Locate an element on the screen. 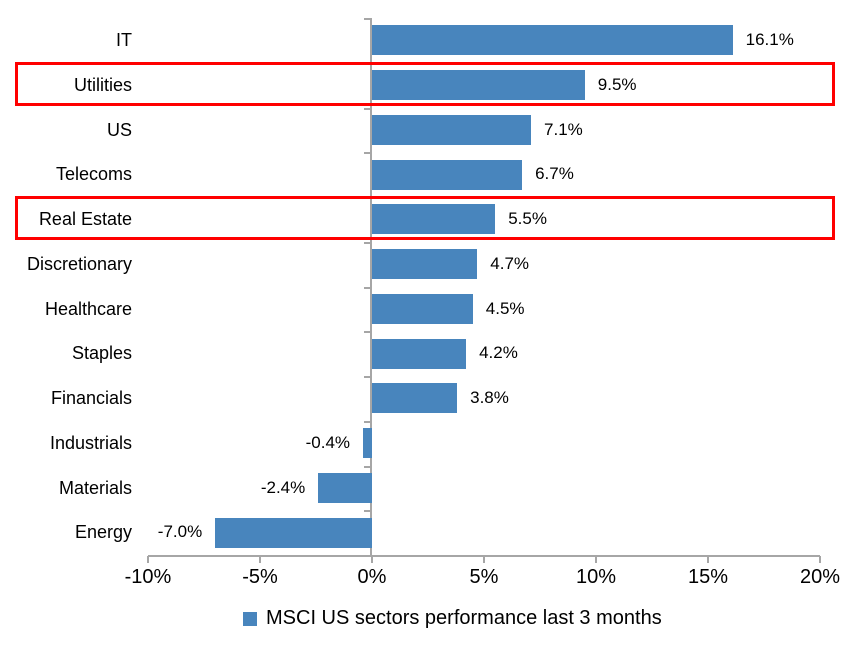 The width and height of the screenshot is (852, 651). value-label-energy: -7.0% is located at coordinates (180, 532).